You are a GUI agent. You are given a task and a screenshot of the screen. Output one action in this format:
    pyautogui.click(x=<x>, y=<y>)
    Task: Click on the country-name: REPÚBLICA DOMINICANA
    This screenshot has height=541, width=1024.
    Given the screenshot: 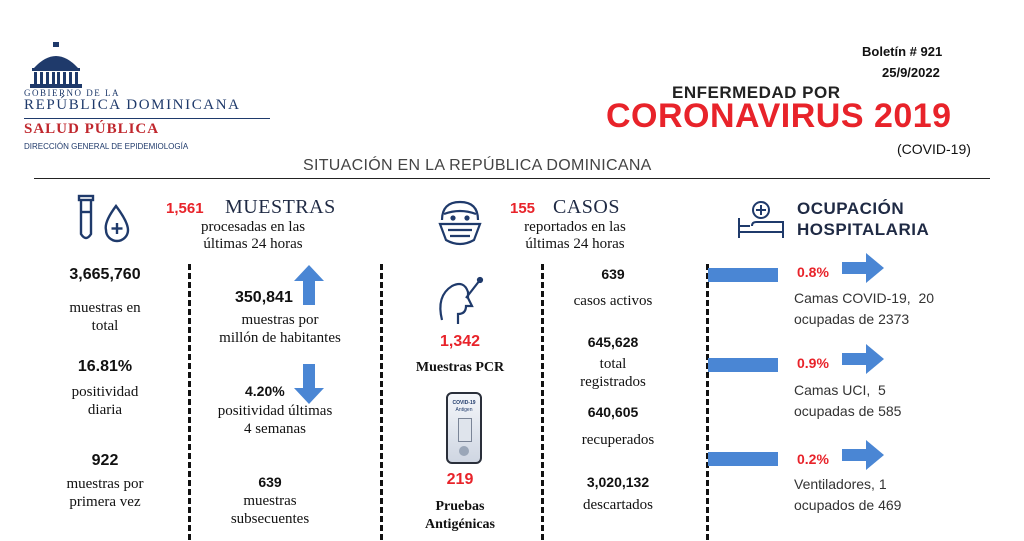 What is the action you would take?
    pyautogui.click(x=132, y=105)
    